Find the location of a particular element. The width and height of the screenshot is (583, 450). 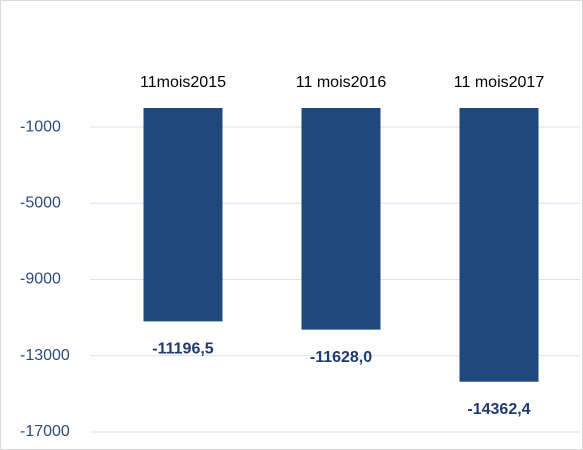

y-tick-label: -1000 is located at coordinates (40, 126).